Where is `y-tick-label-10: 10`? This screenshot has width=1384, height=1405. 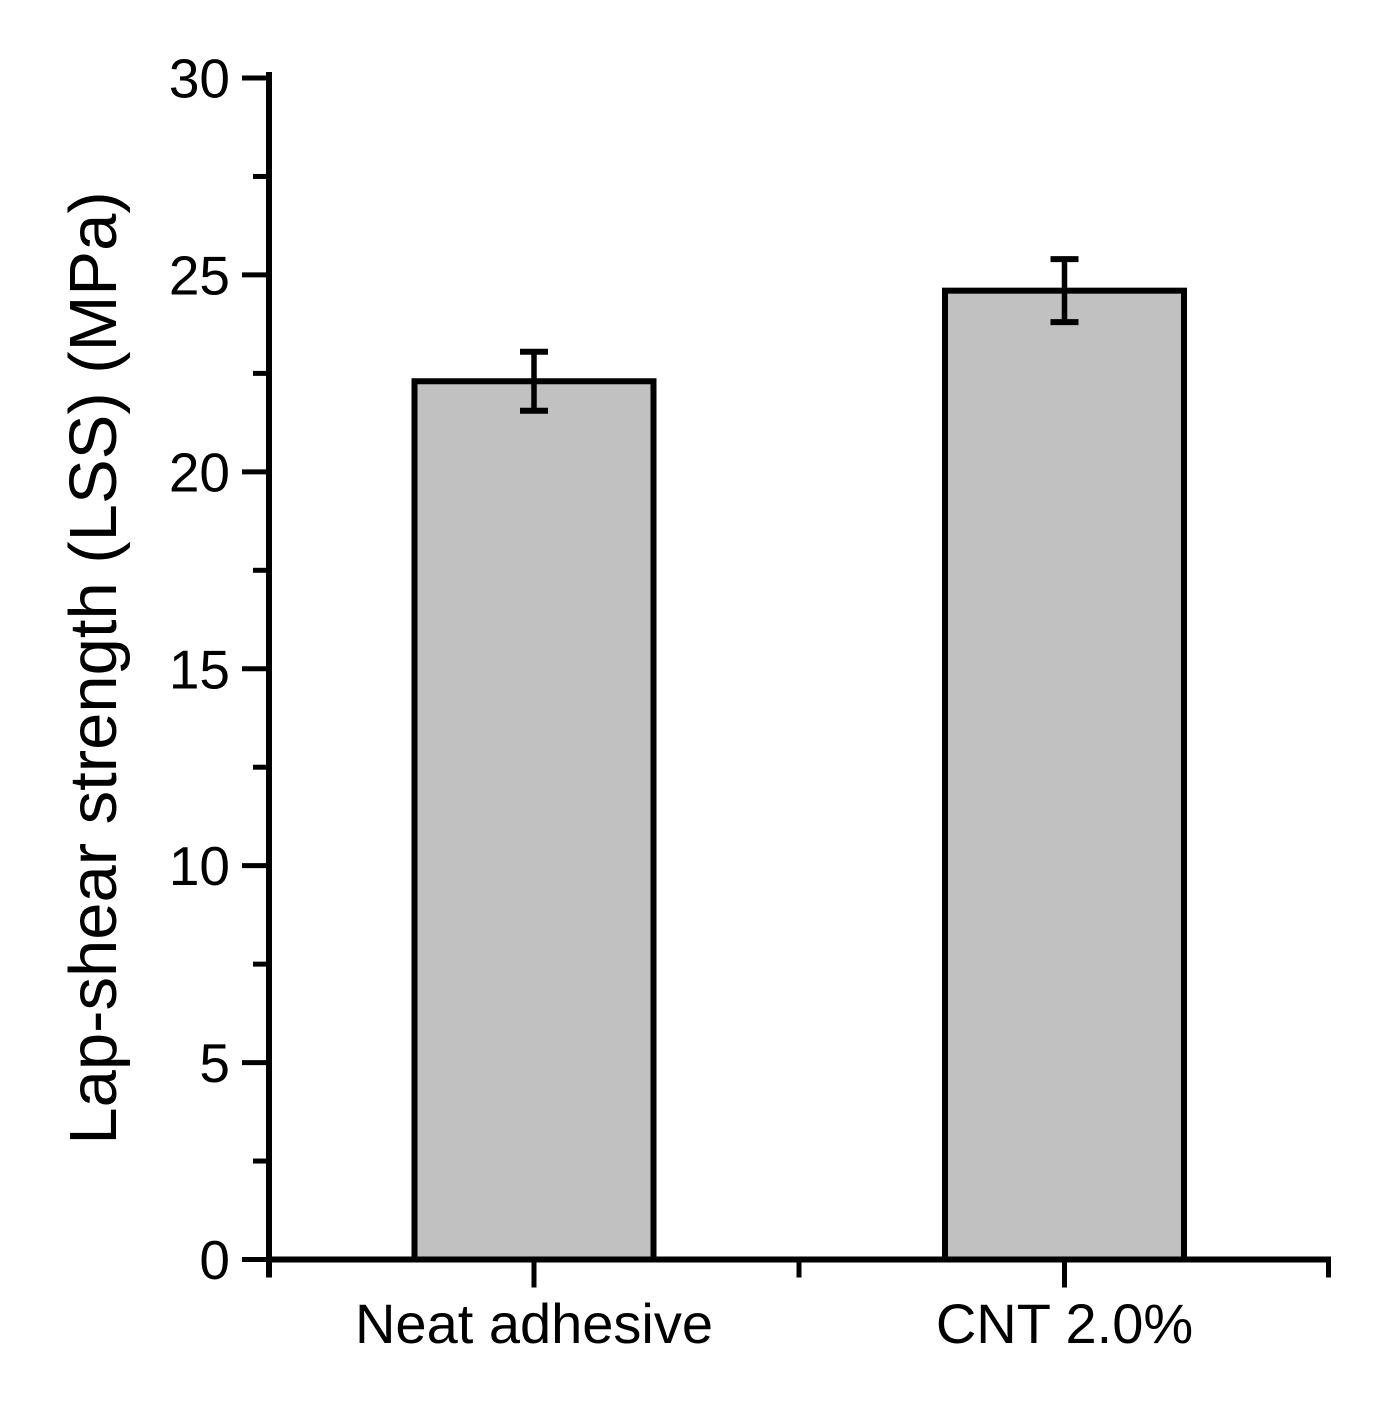
y-tick-label-10: 10 is located at coordinates (199, 866).